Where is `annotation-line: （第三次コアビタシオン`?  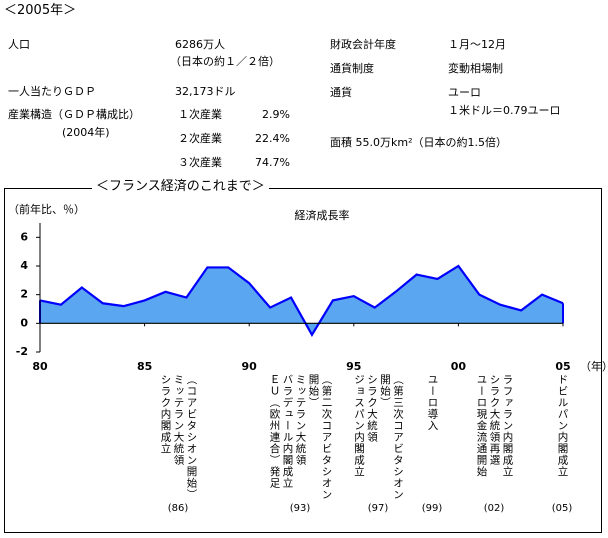 annotation-line: （第三次コアビタシオン is located at coordinates (398, 437).